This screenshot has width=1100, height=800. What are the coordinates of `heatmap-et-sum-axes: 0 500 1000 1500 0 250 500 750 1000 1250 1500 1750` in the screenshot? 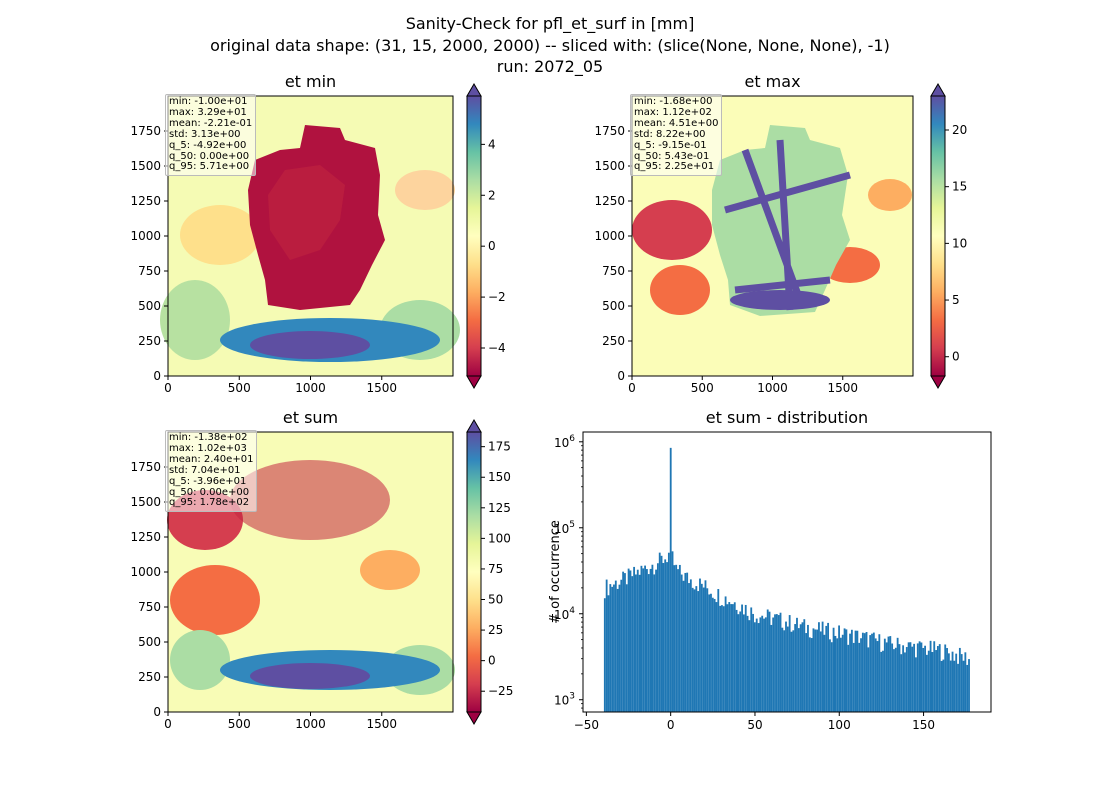 It's located at (263, 595).